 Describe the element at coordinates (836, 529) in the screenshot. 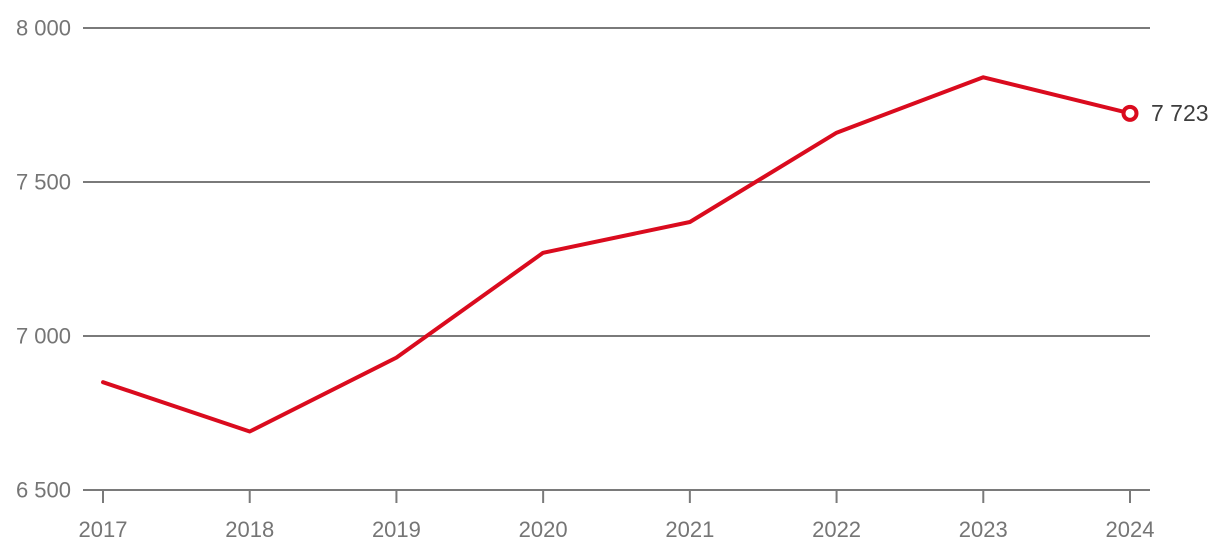

I see `x-tick-label: 2022` at that location.